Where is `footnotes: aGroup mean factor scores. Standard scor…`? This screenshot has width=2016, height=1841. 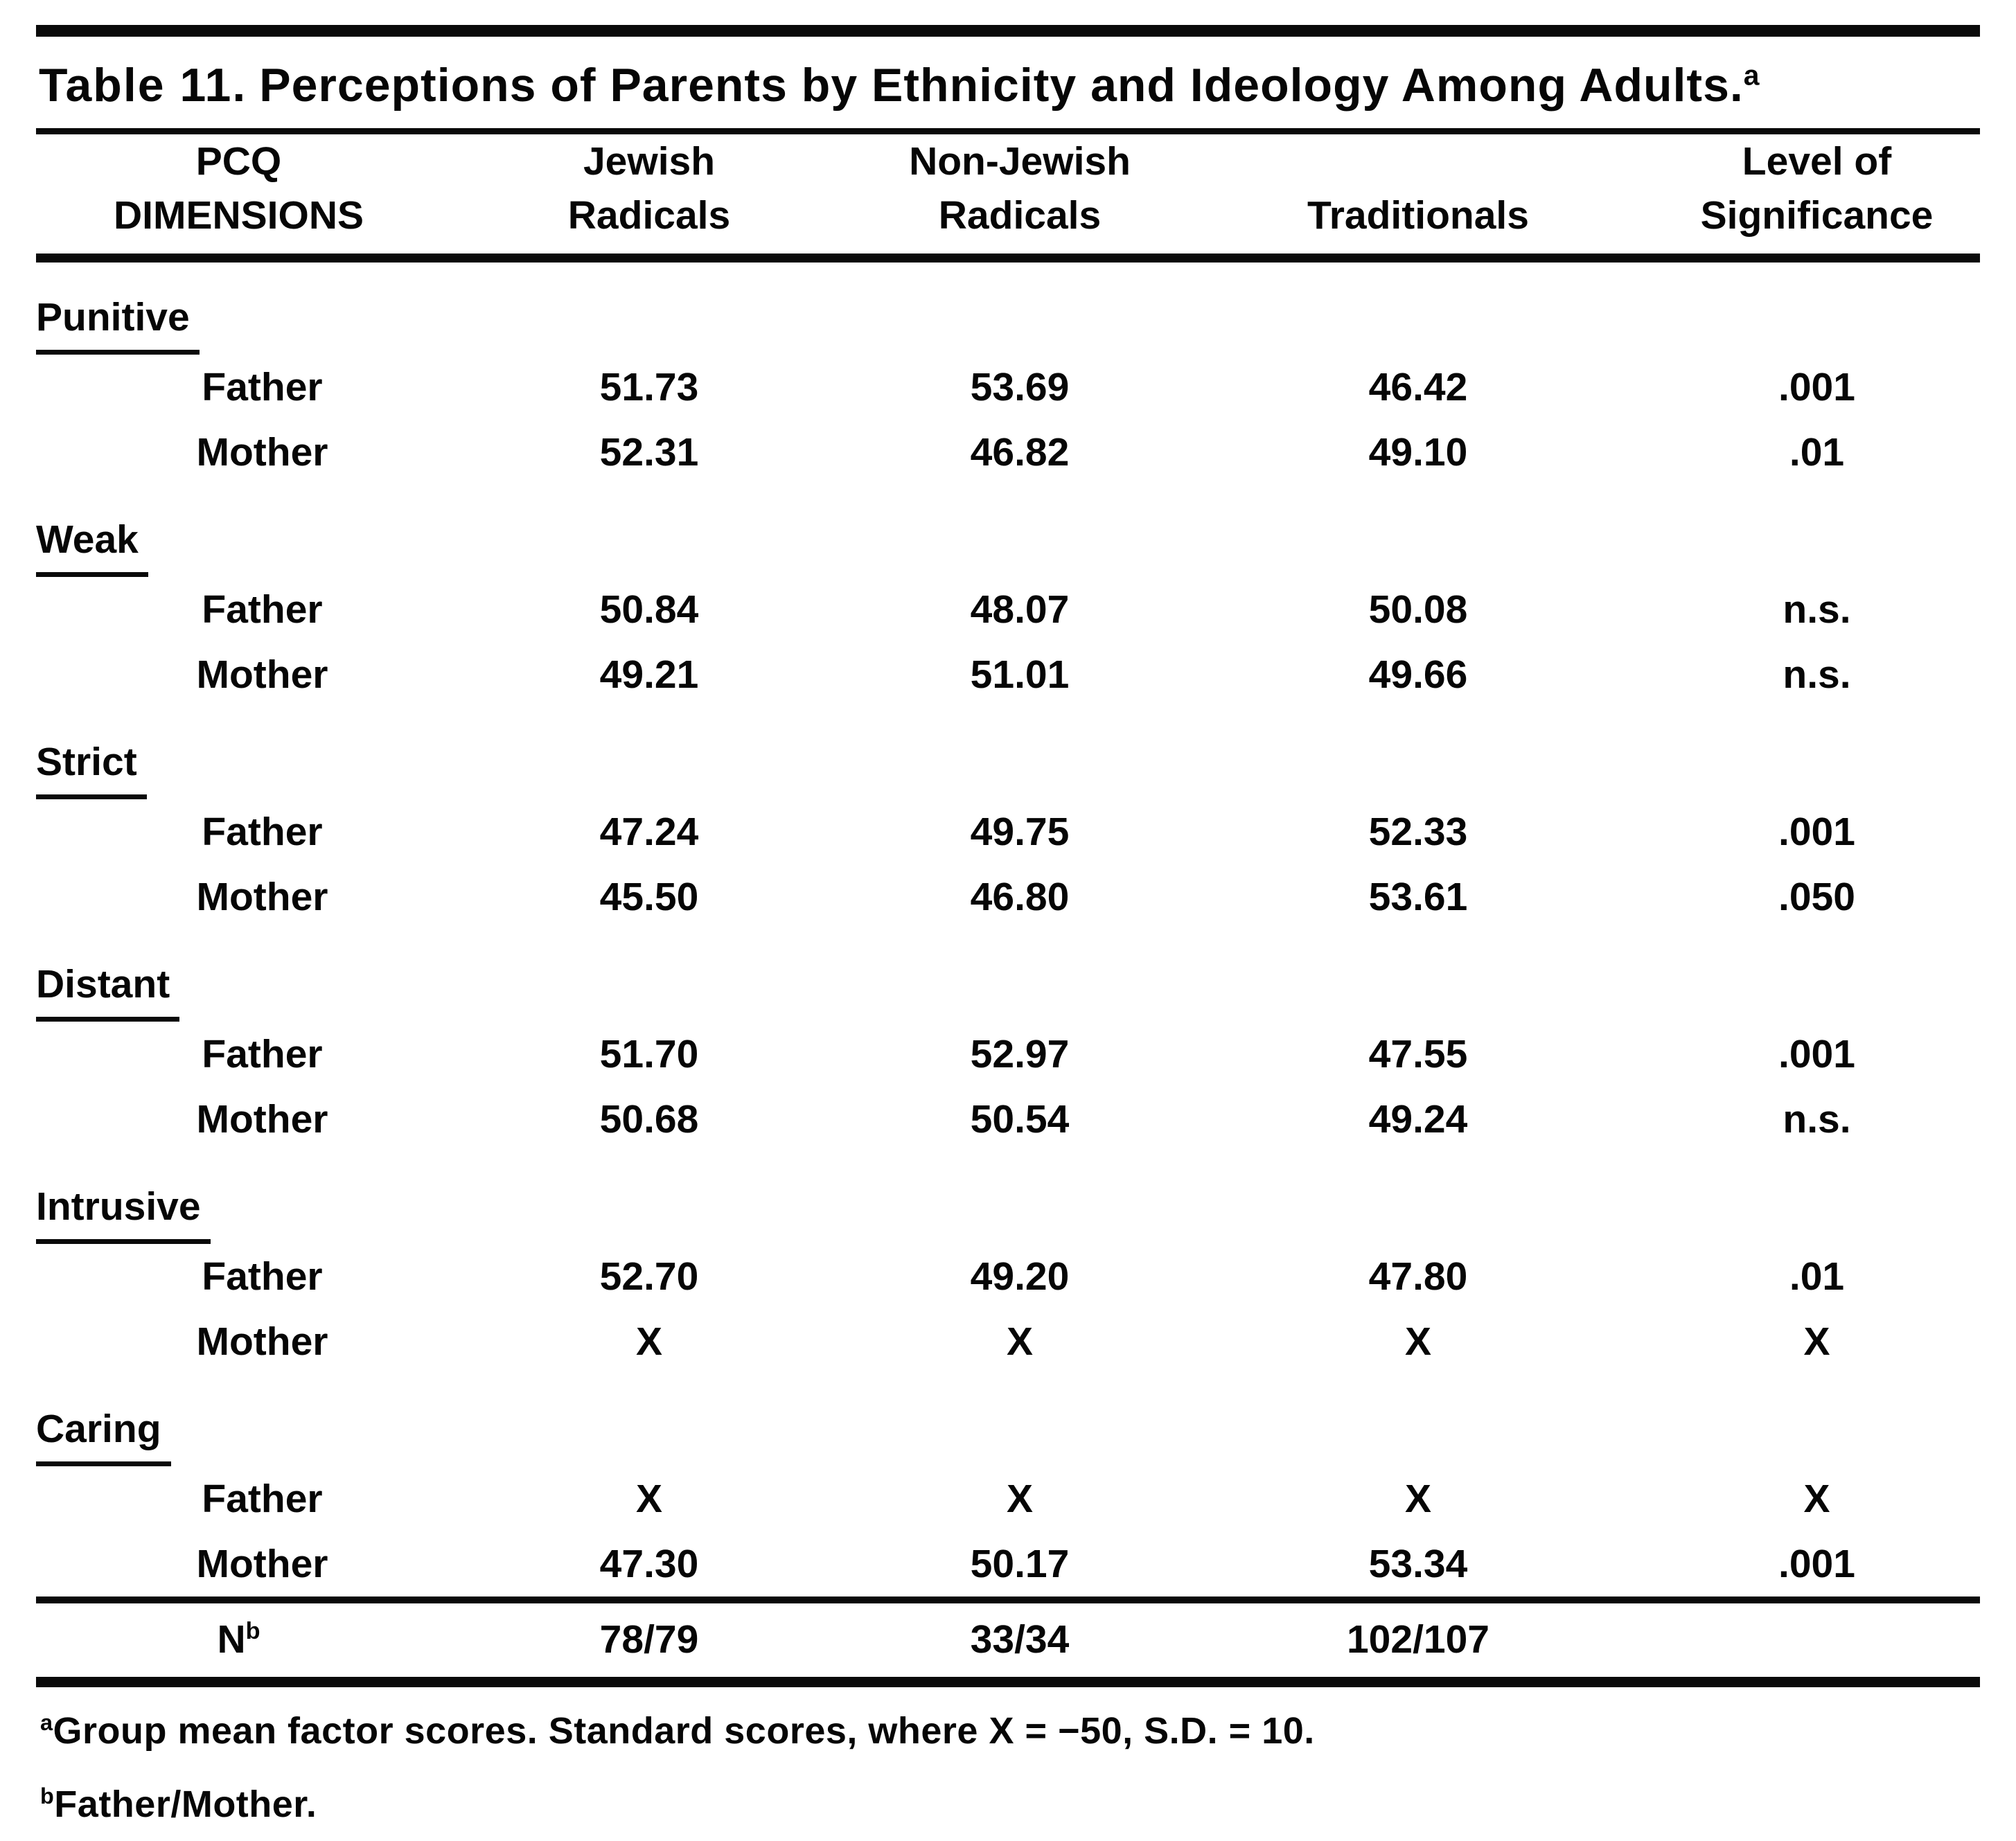
footnotes: aGroup mean factor scores. Standard scor… is located at coordinates (1010, 1767).